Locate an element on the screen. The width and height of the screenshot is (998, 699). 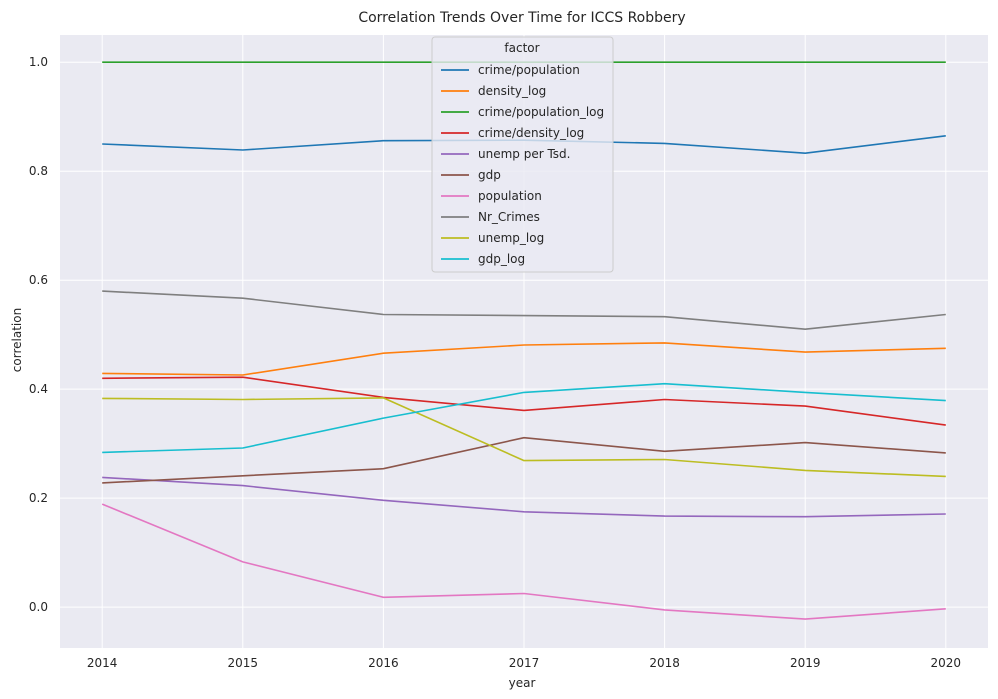
legend-entry: crime/population_log is located at coordinates (541, 112).